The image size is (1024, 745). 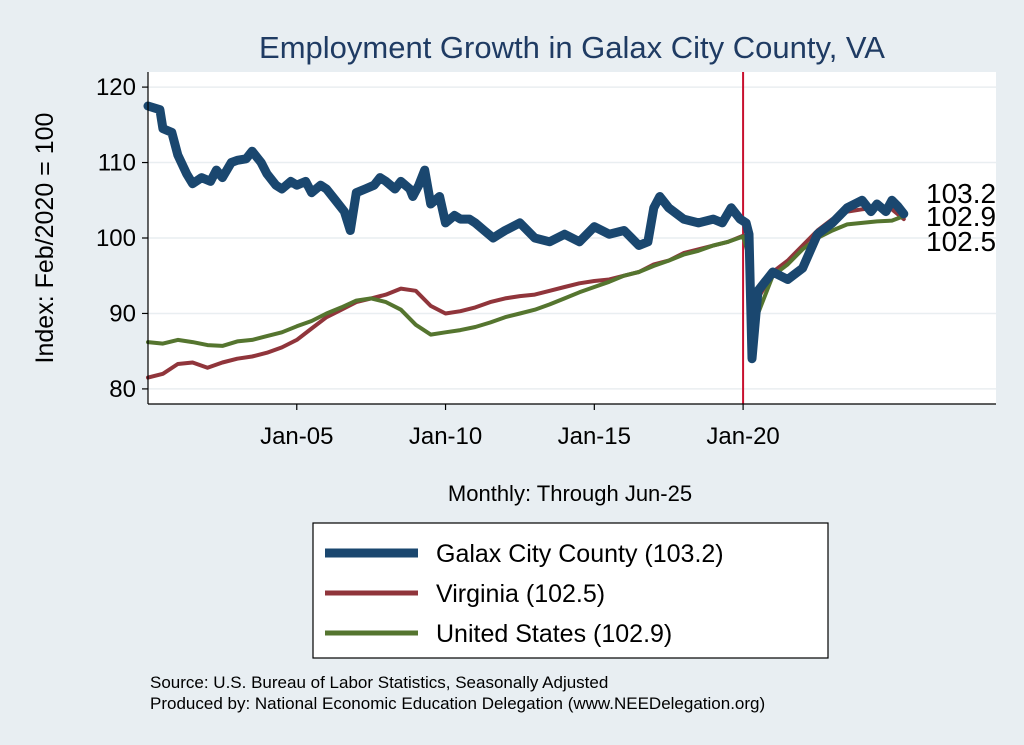 What do you see at coordinates (445, 436) in the screenshot?
I see `x-tick-label: Jan-10` at bounding box center [445, 436].